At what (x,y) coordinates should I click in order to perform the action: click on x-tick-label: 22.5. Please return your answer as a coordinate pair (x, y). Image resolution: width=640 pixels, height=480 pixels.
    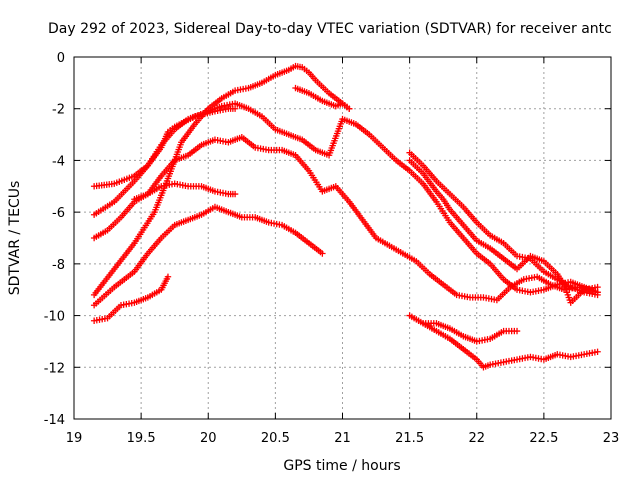
    Looking at the image, I should click on (543, 438).